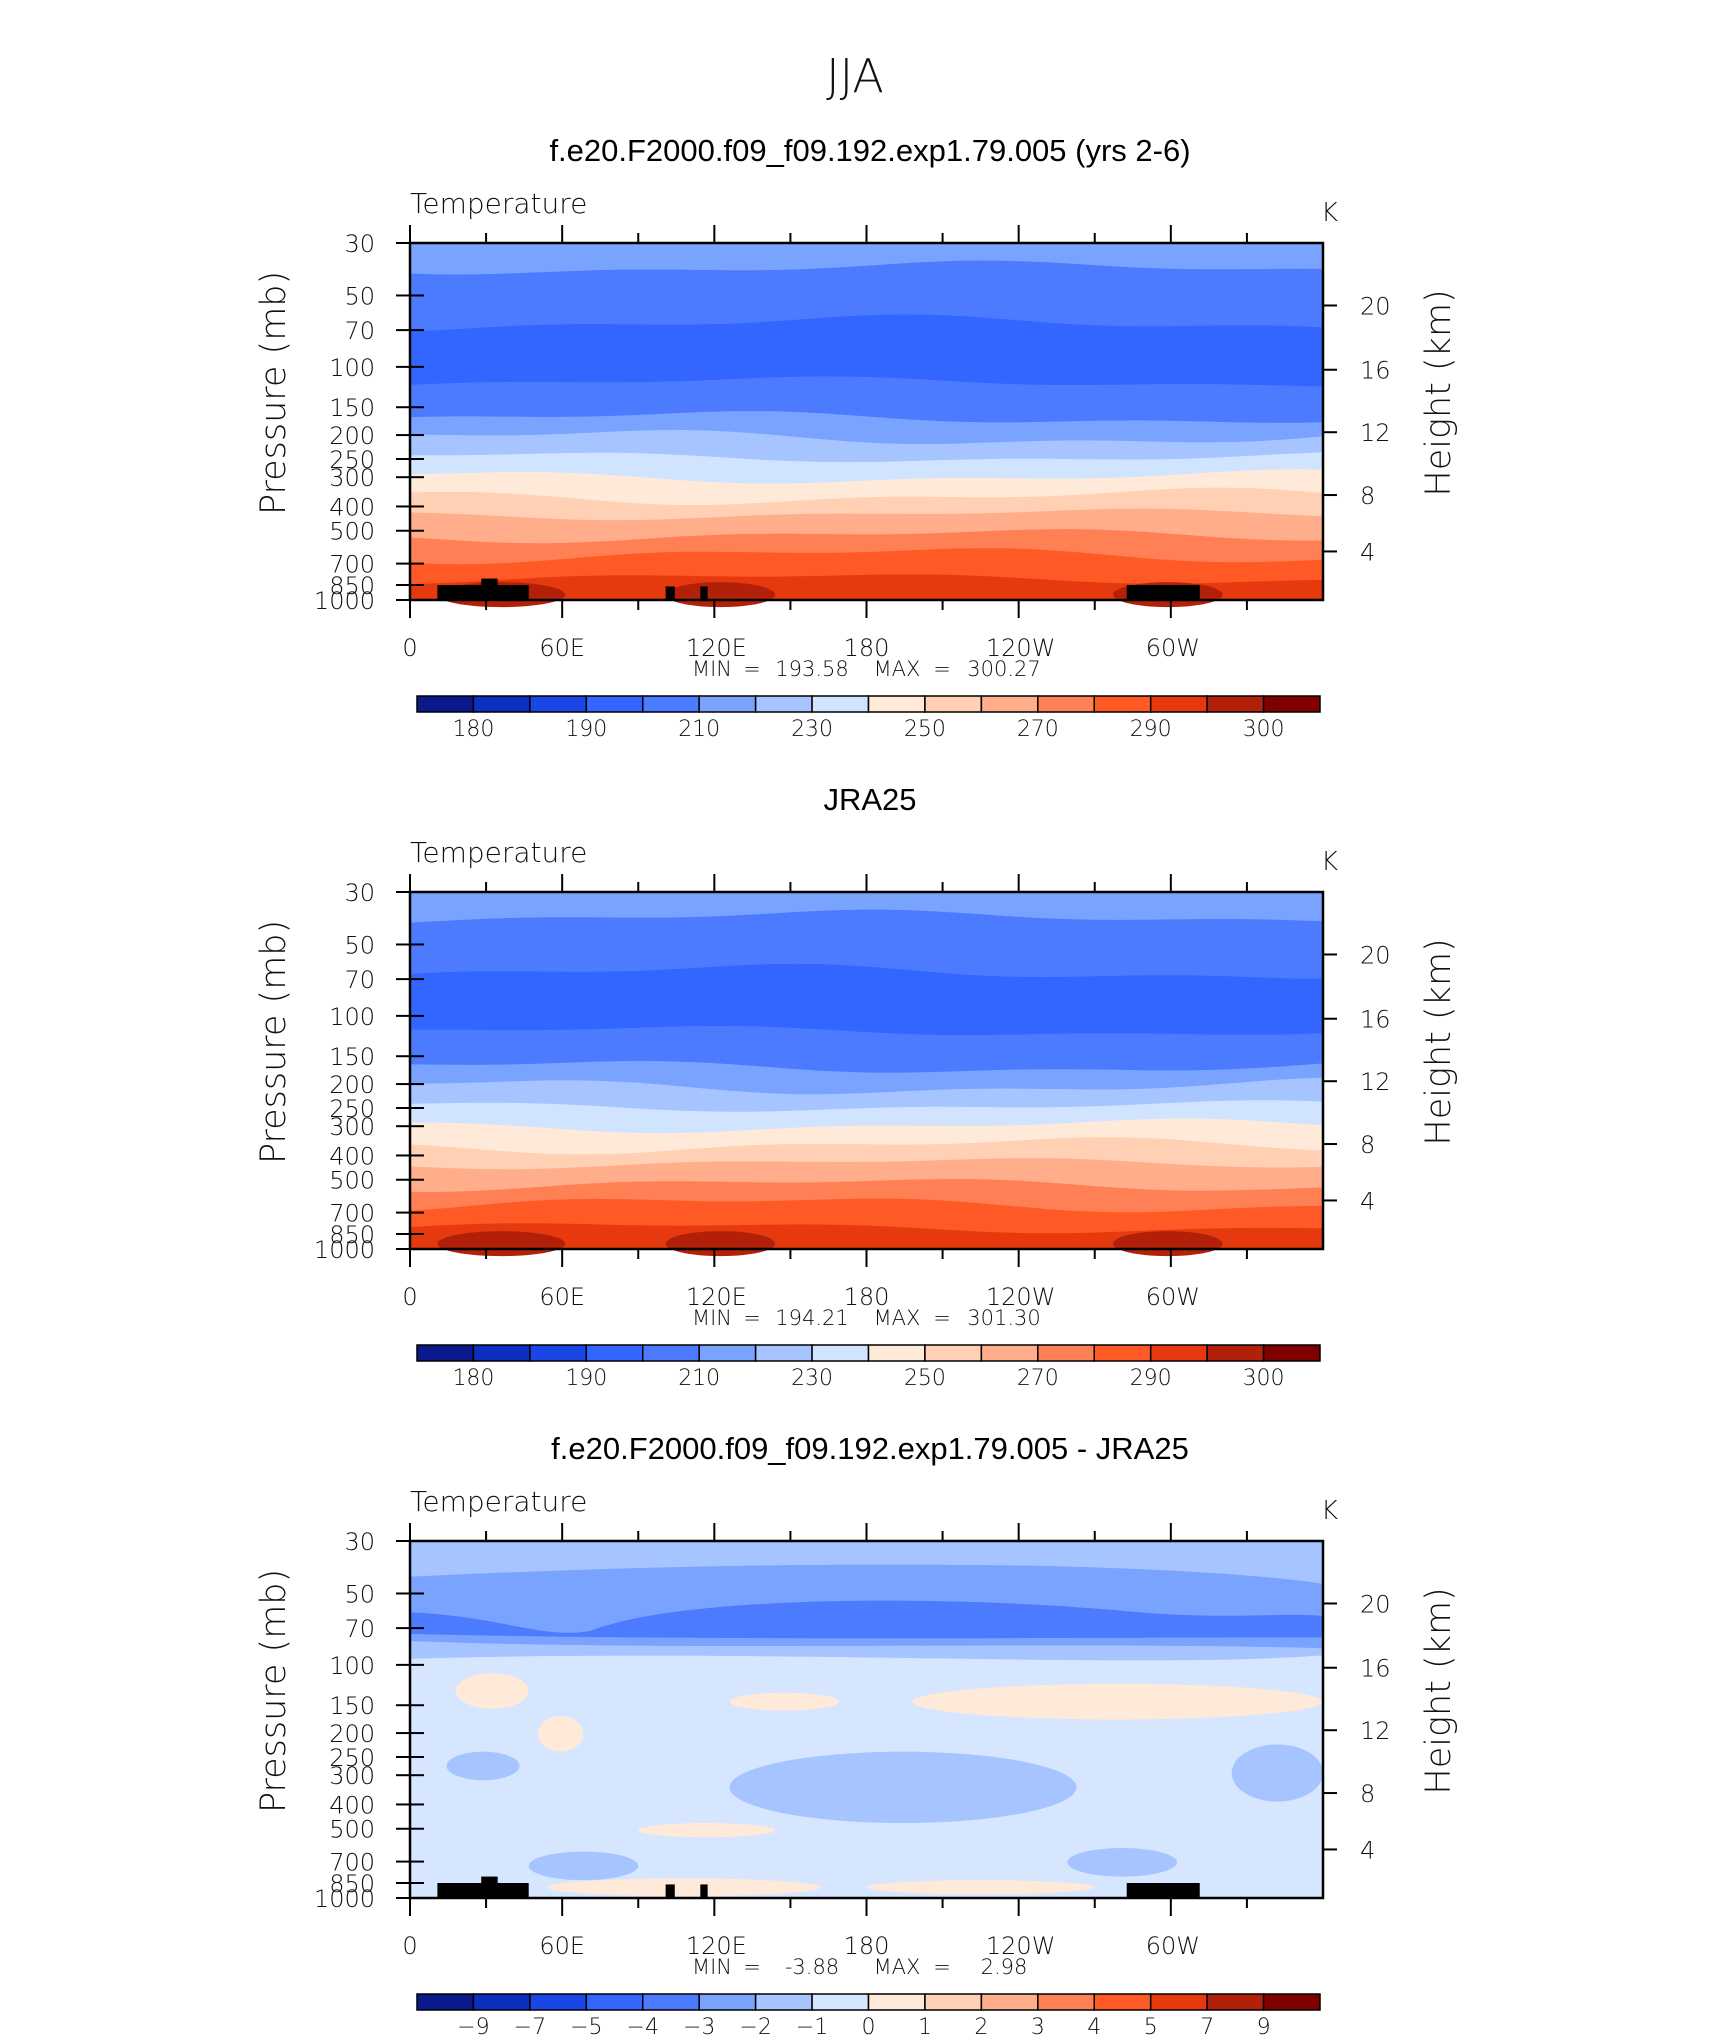  I want to click on colorbar-label: −3, so click(699, 2026).